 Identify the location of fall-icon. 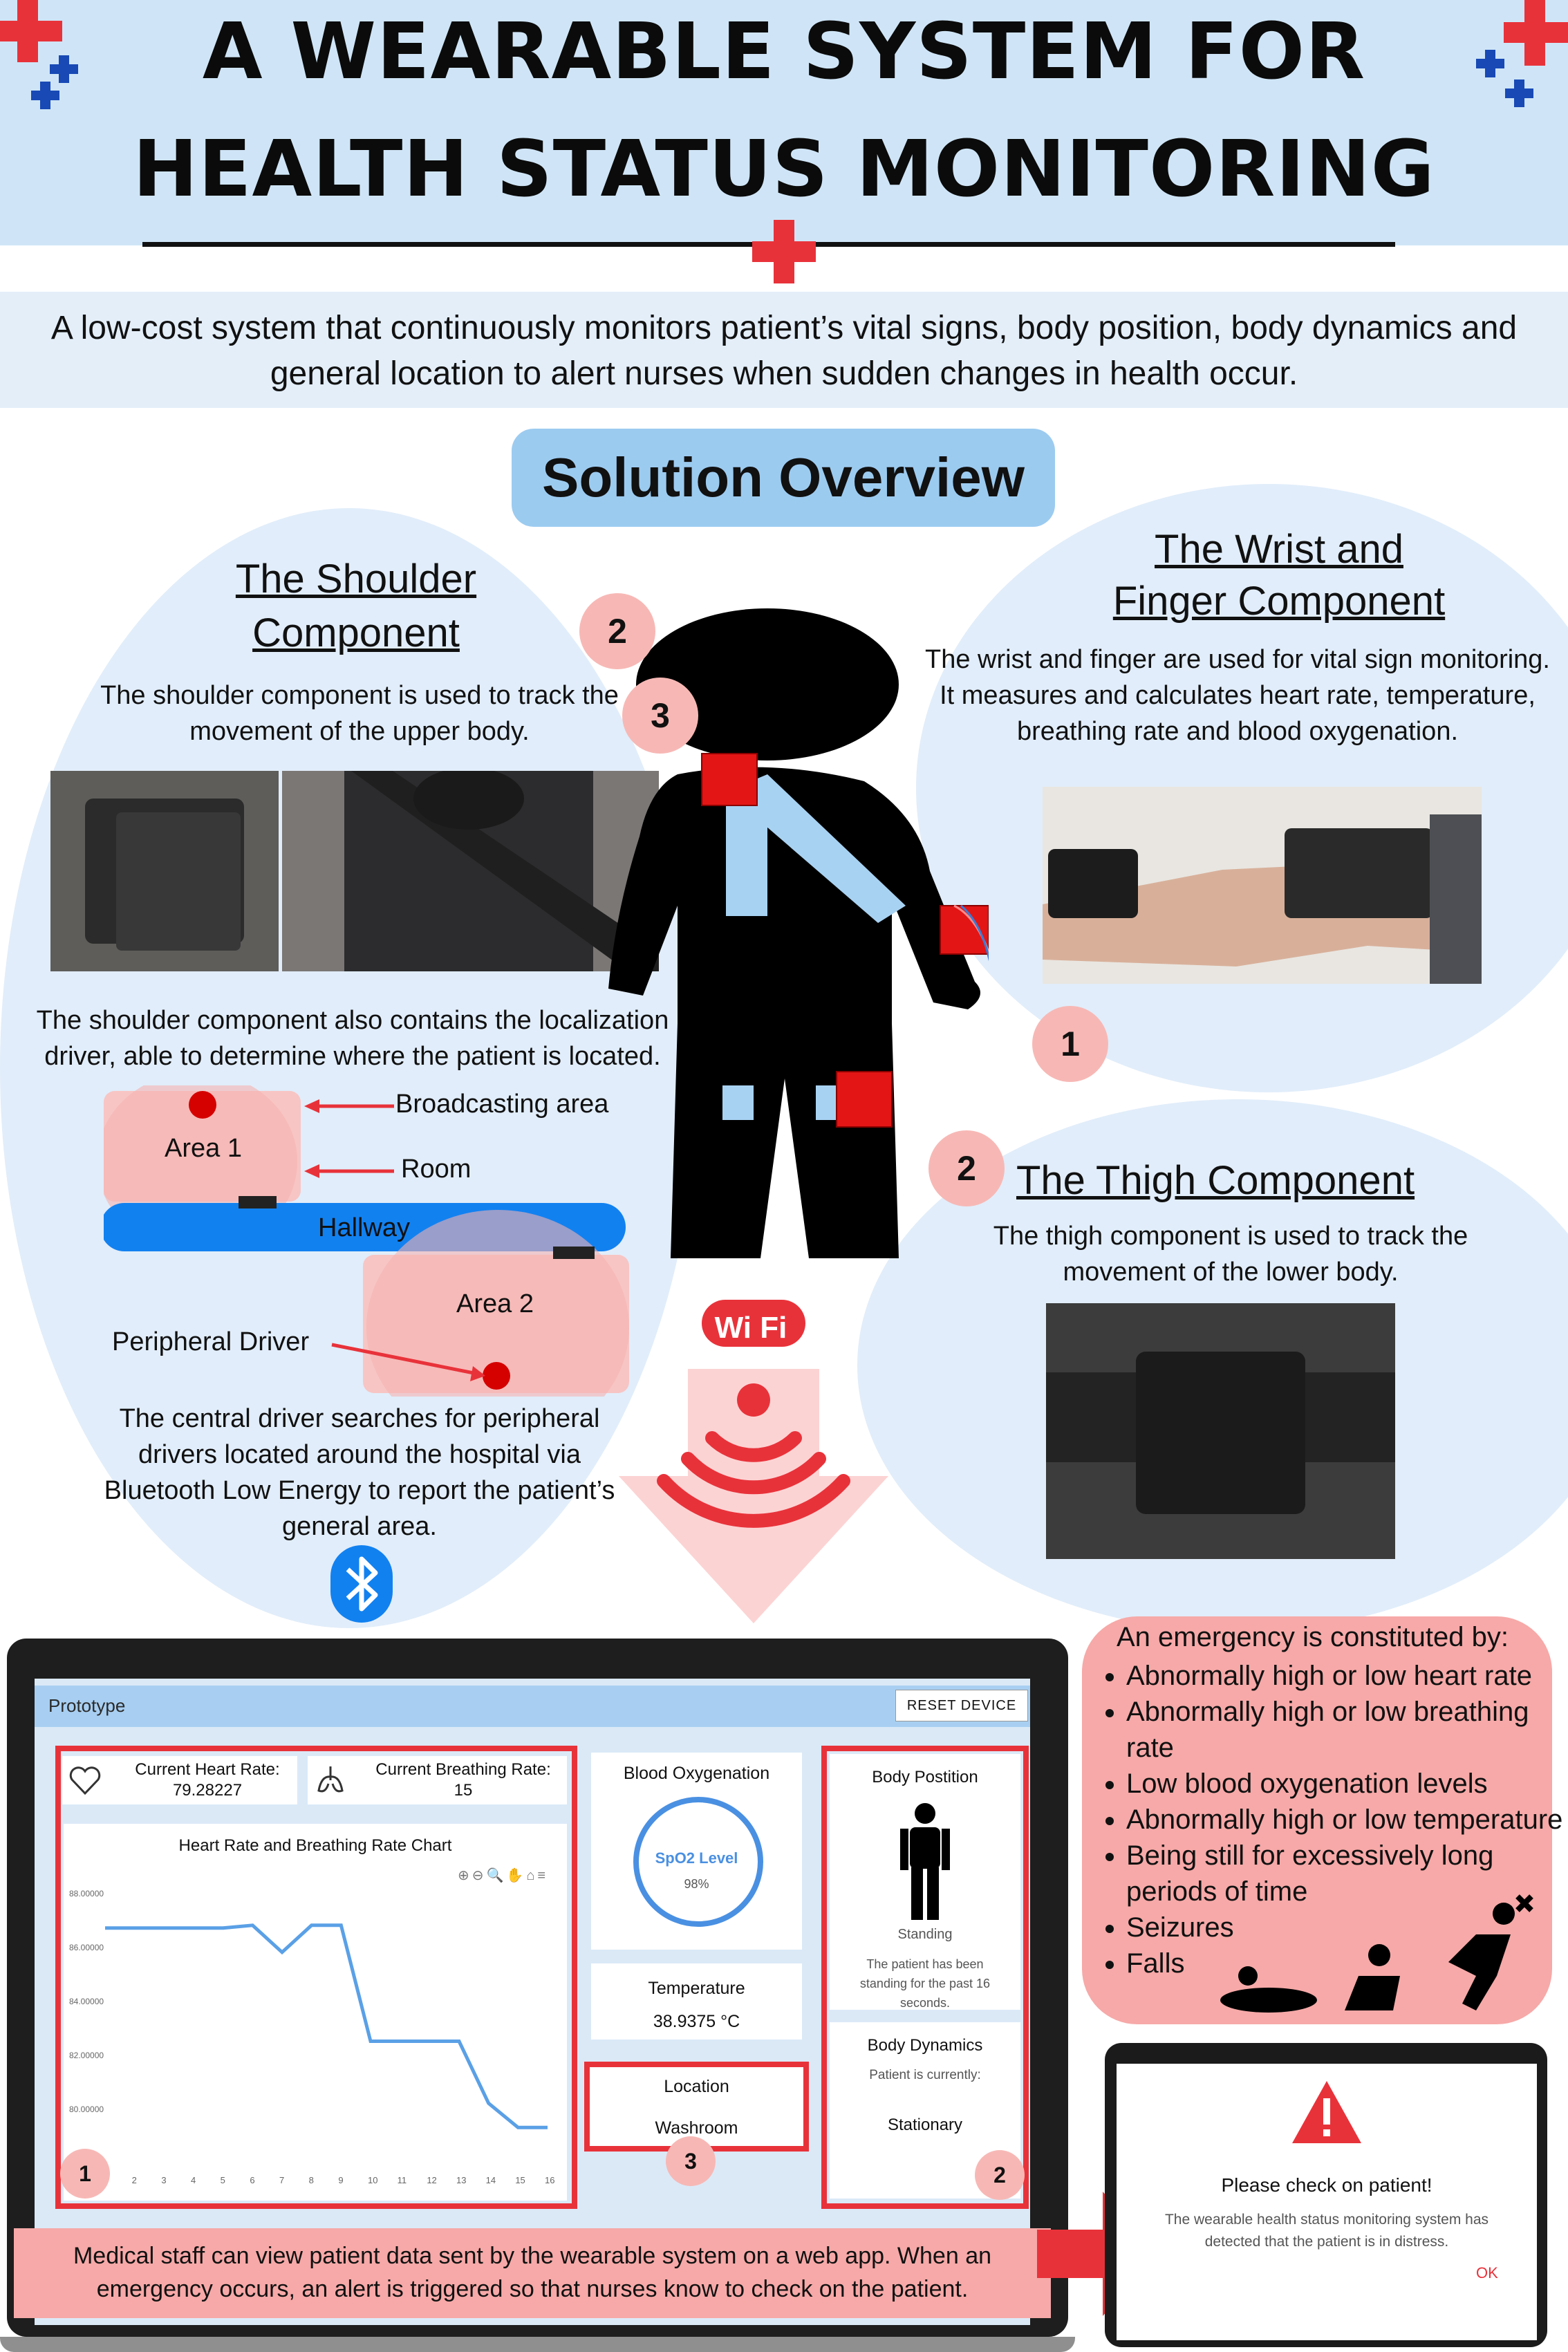
(1490, 1952).